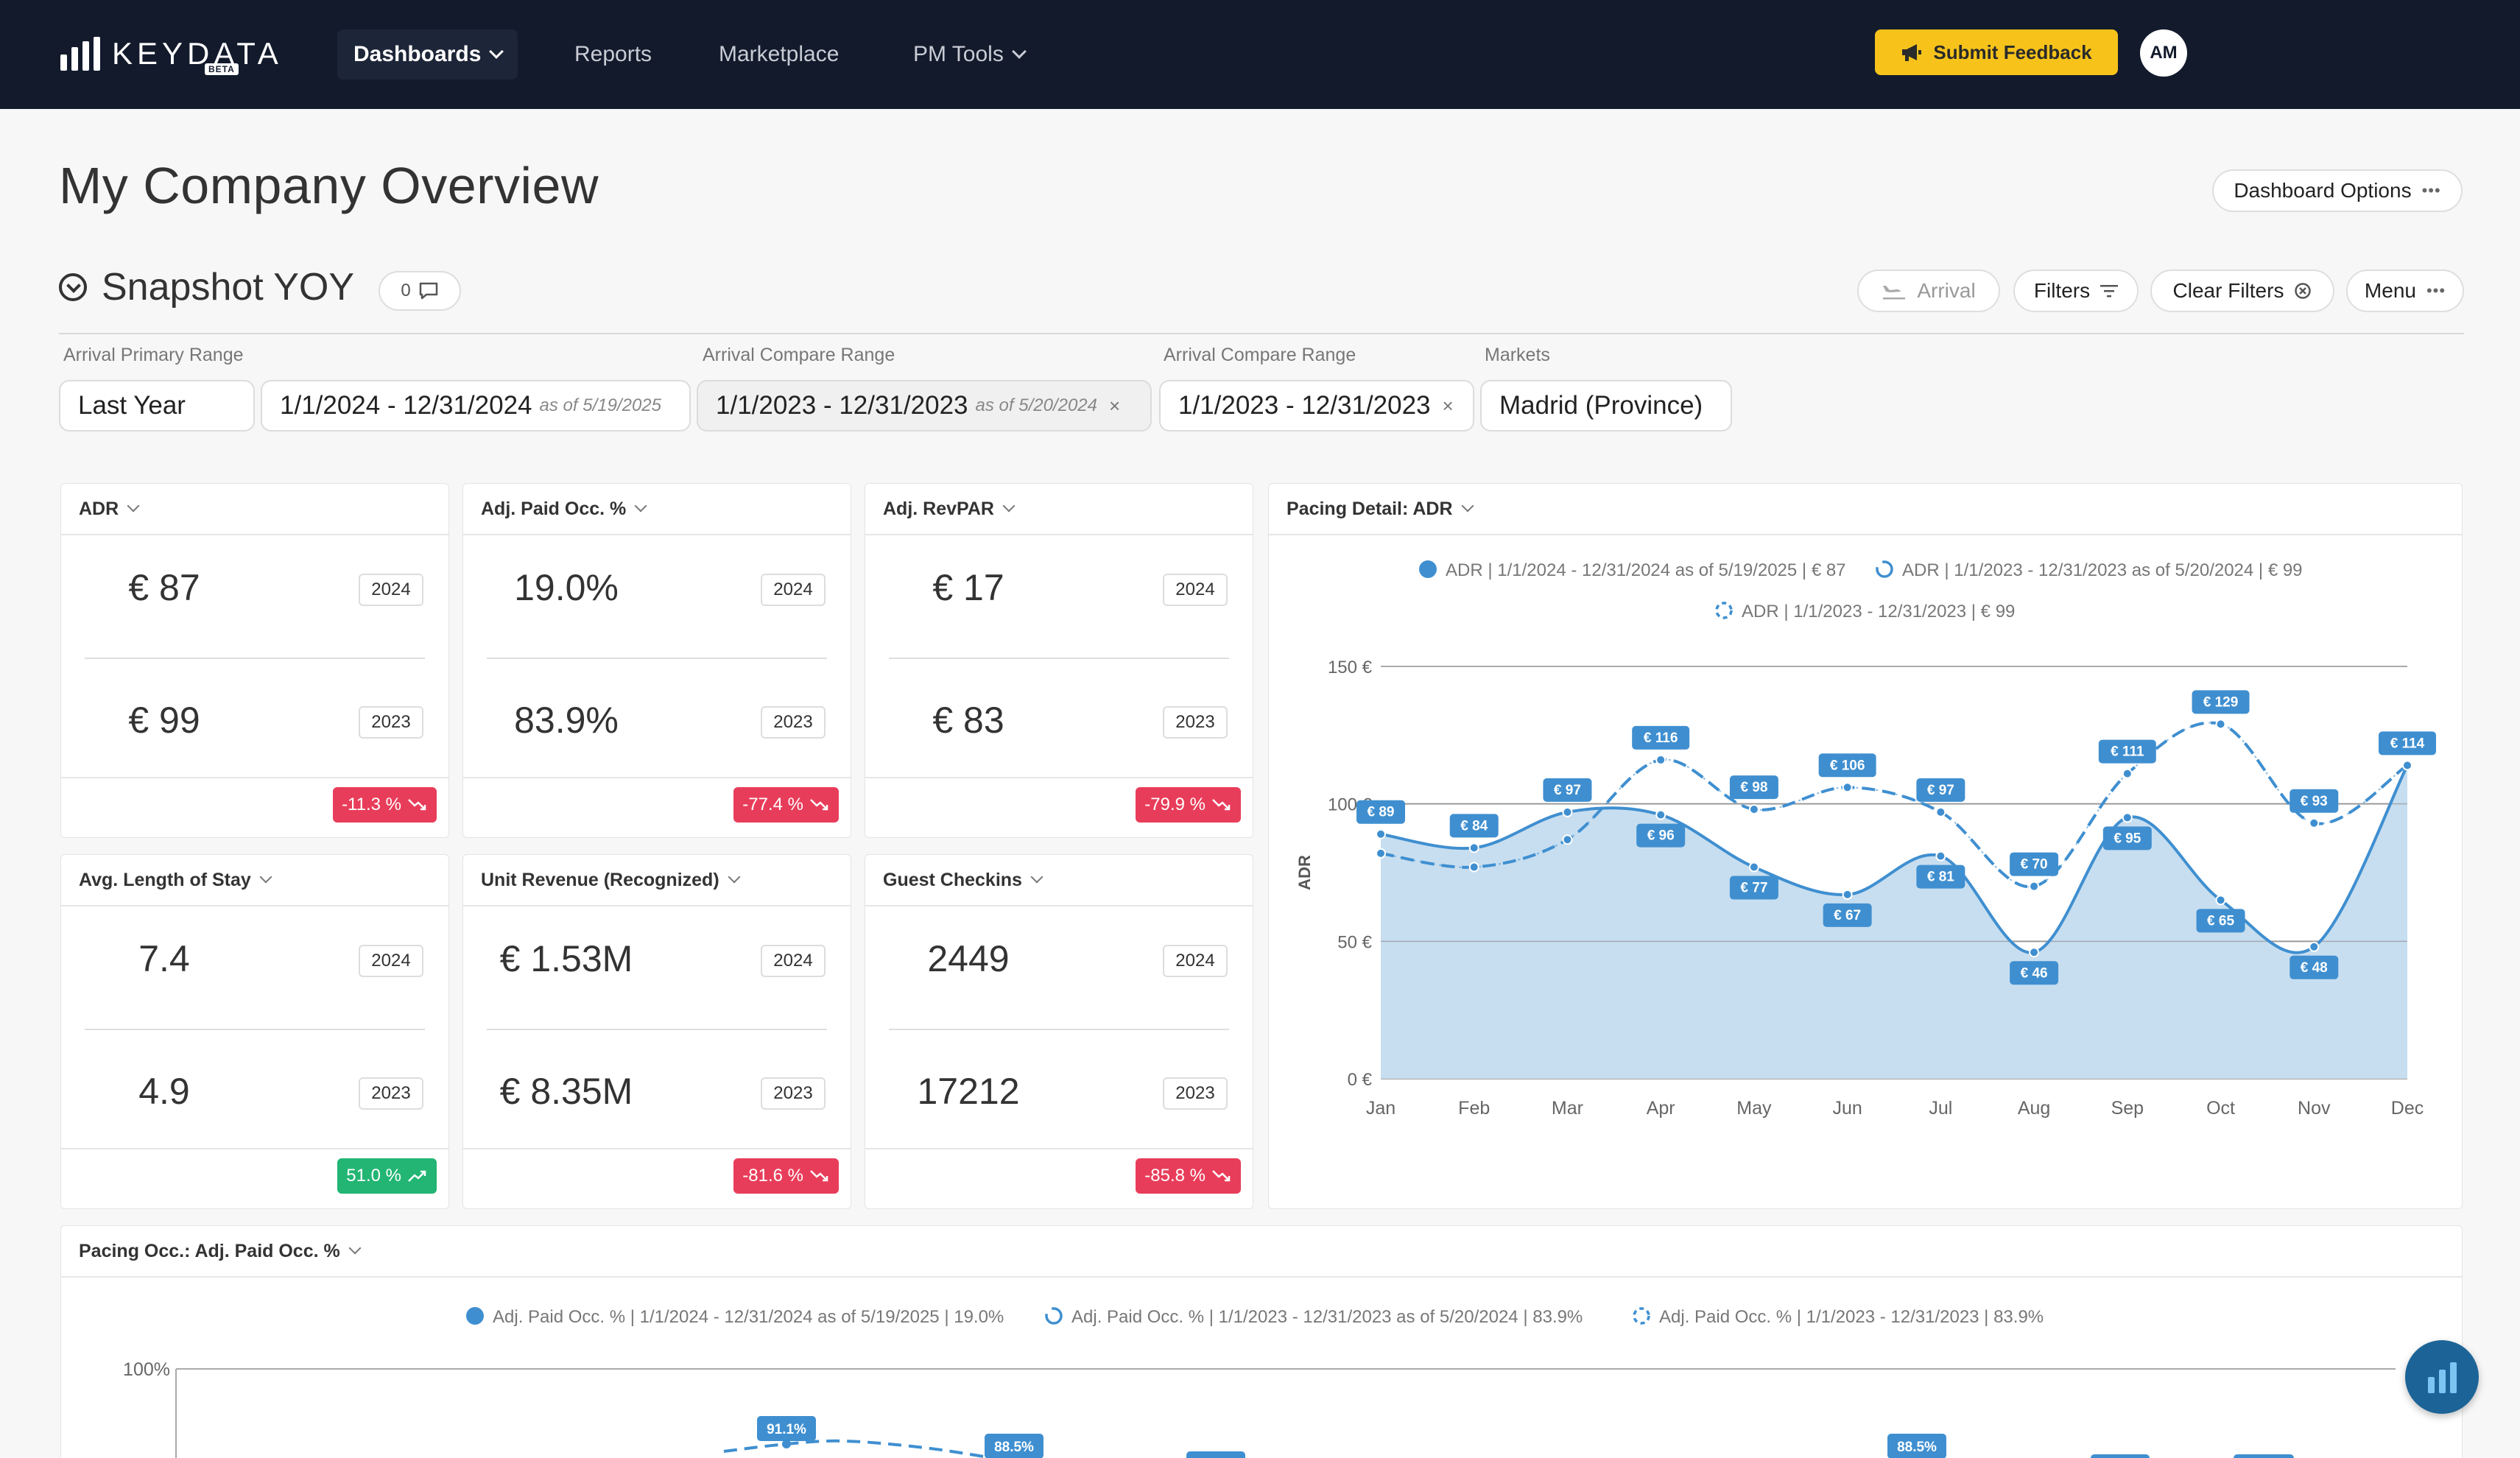 The height and width of the screenshot is (1458, 2520). I want to click on series-2-data-label: € 98, so click(1754, 788).